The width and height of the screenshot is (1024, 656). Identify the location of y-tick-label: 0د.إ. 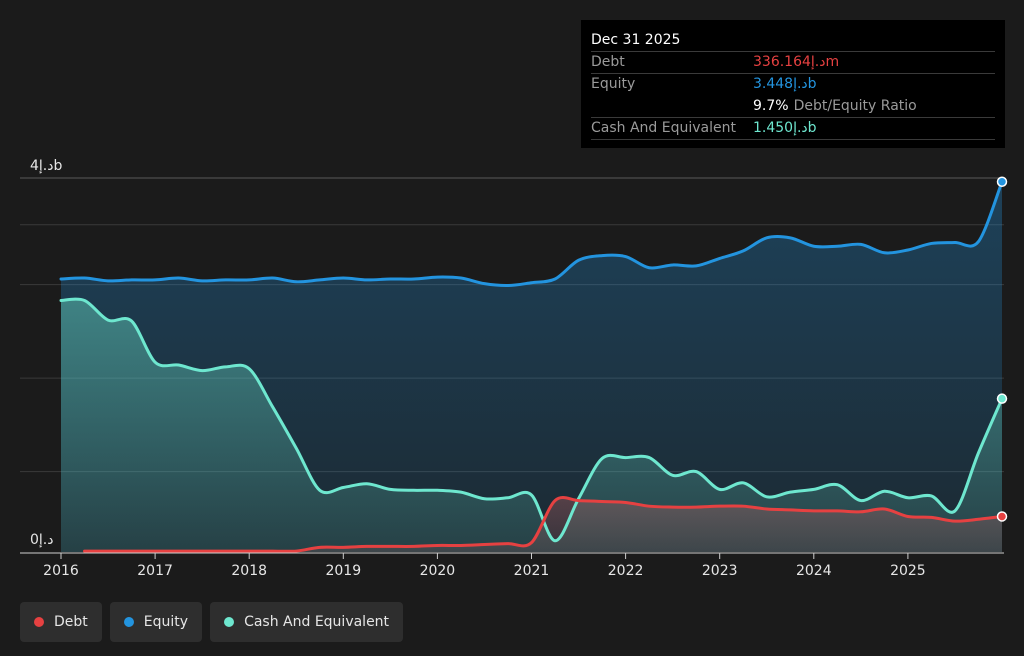
(42, 540).